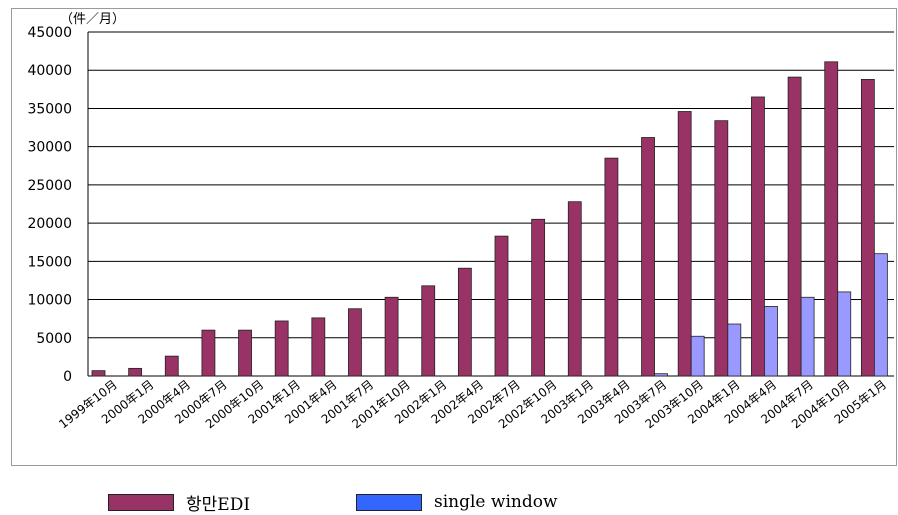 The height and width of the screenshot is (515, 898). What do you see at coordinates (49, 148) in the screenshot?
I see `y-tick-label-6: 30000` at bounding box center [49, 148].